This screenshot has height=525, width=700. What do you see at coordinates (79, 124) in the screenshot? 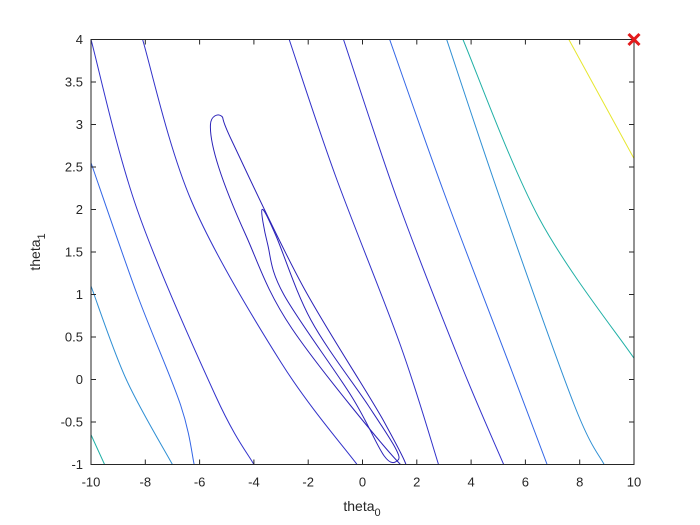
I see `y-tick-label: 3` at bounding box center [79, 124].